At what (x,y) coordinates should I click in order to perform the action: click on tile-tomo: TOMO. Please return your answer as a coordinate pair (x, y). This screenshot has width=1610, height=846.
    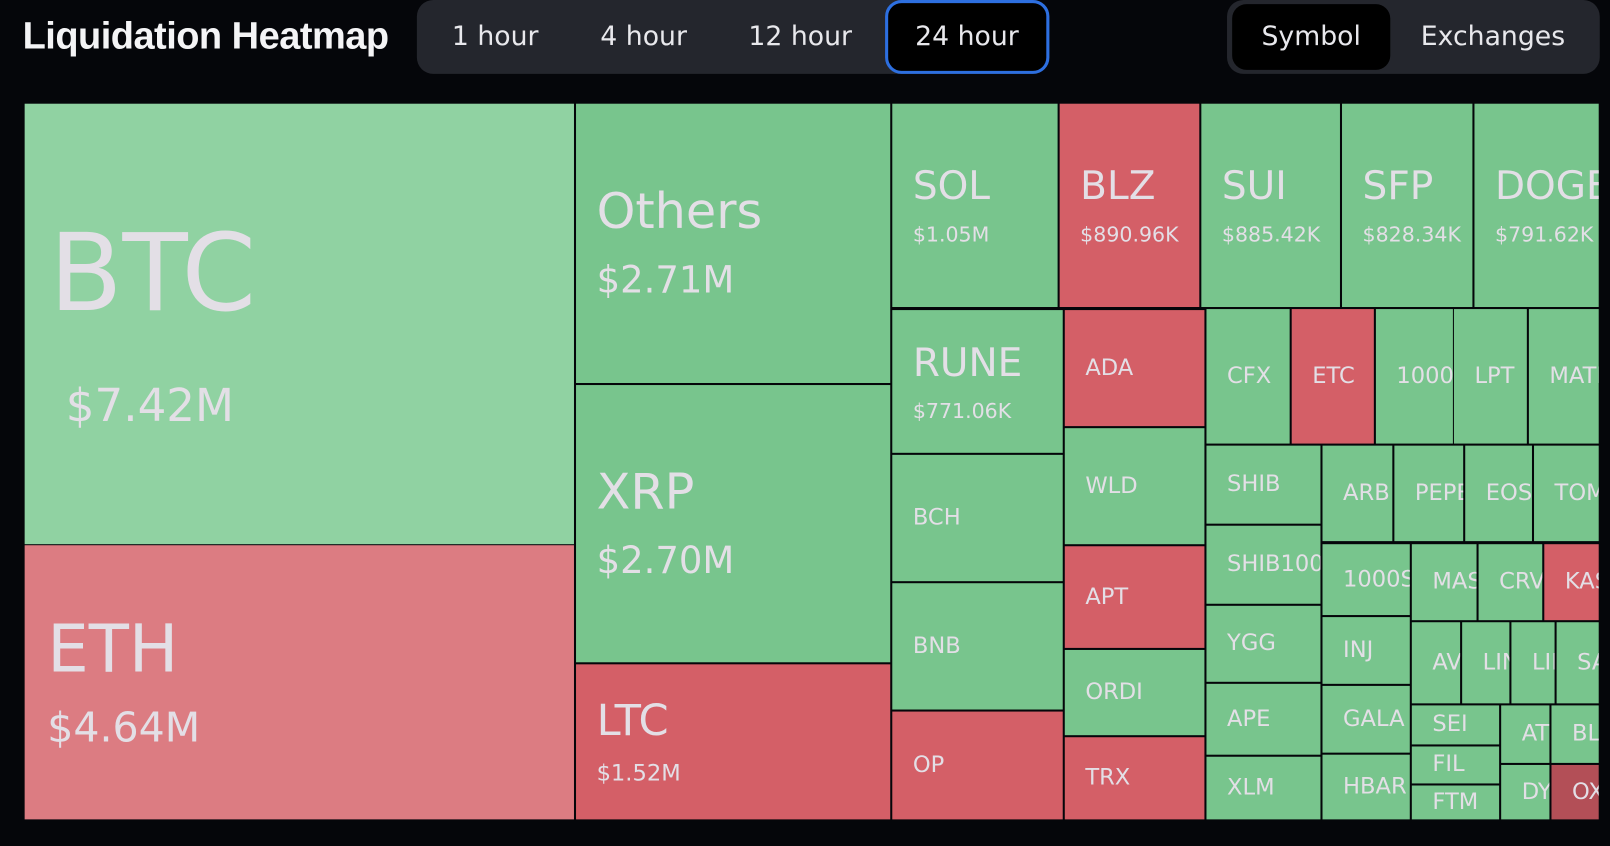
    Looking at the image, I should click on (1566, 493).